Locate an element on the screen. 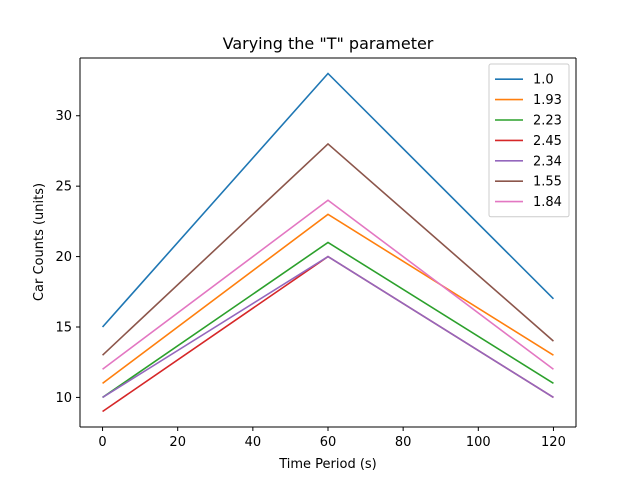  legend-entry: 2.34 is located at coordinates (528, 161).